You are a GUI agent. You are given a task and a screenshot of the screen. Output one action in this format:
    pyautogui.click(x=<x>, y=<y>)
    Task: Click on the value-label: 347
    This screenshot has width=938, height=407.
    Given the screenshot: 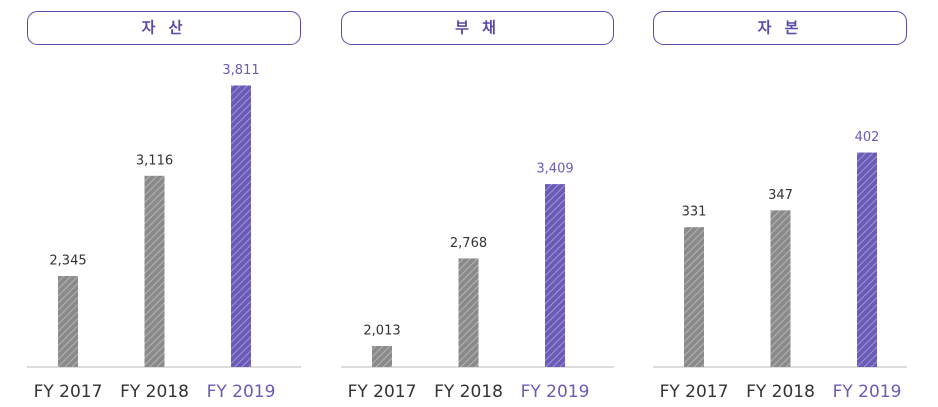 What is the action you would take?
    pyautogui.click(x=780, y=195)
    